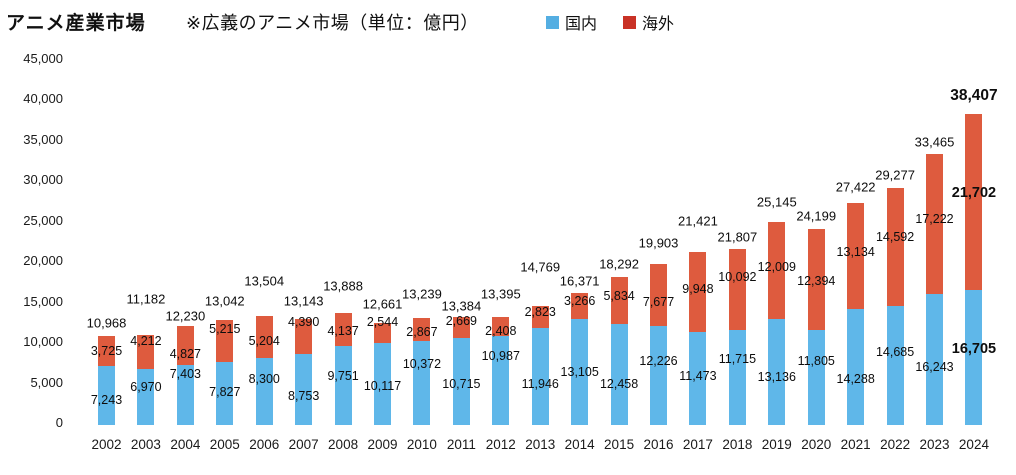 The image size is (1016, 475). I want to click on bar-domestic-2020, so click(816, 377).